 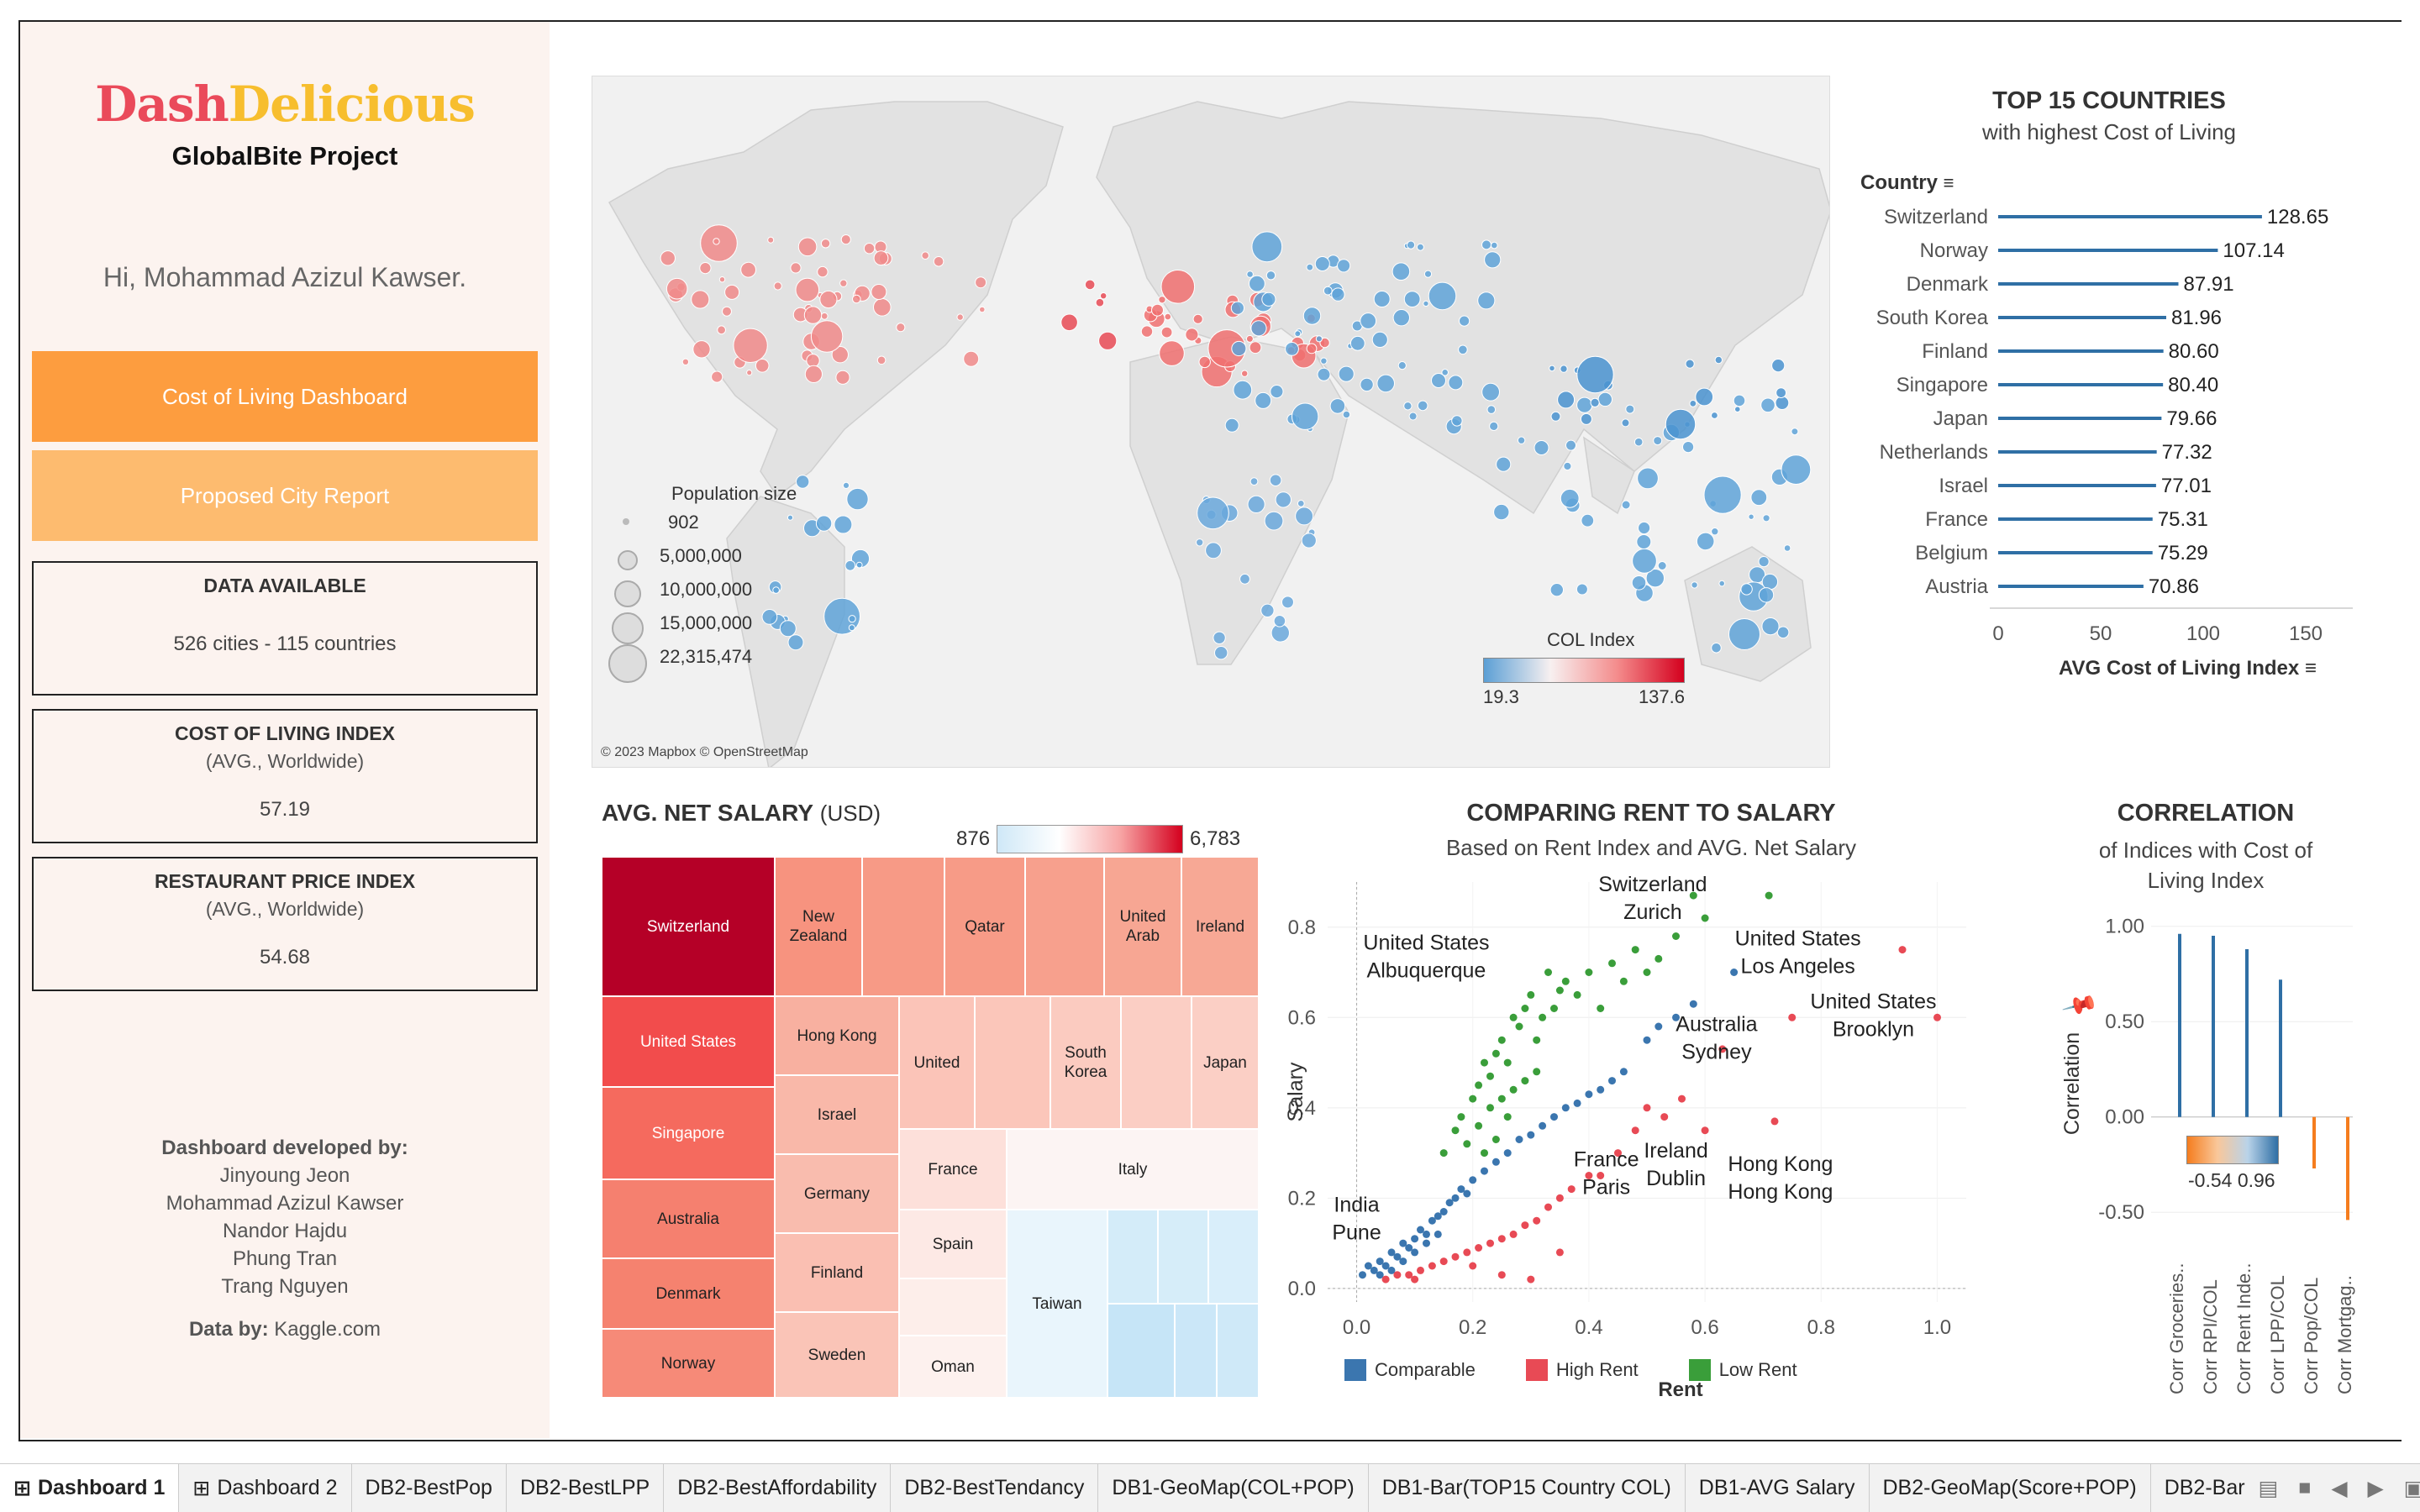 What do you see at coordinates (2305, 1487) in the screenshot?
I see `tab-view-icon: ■` at bounding box center [2305, 1487].